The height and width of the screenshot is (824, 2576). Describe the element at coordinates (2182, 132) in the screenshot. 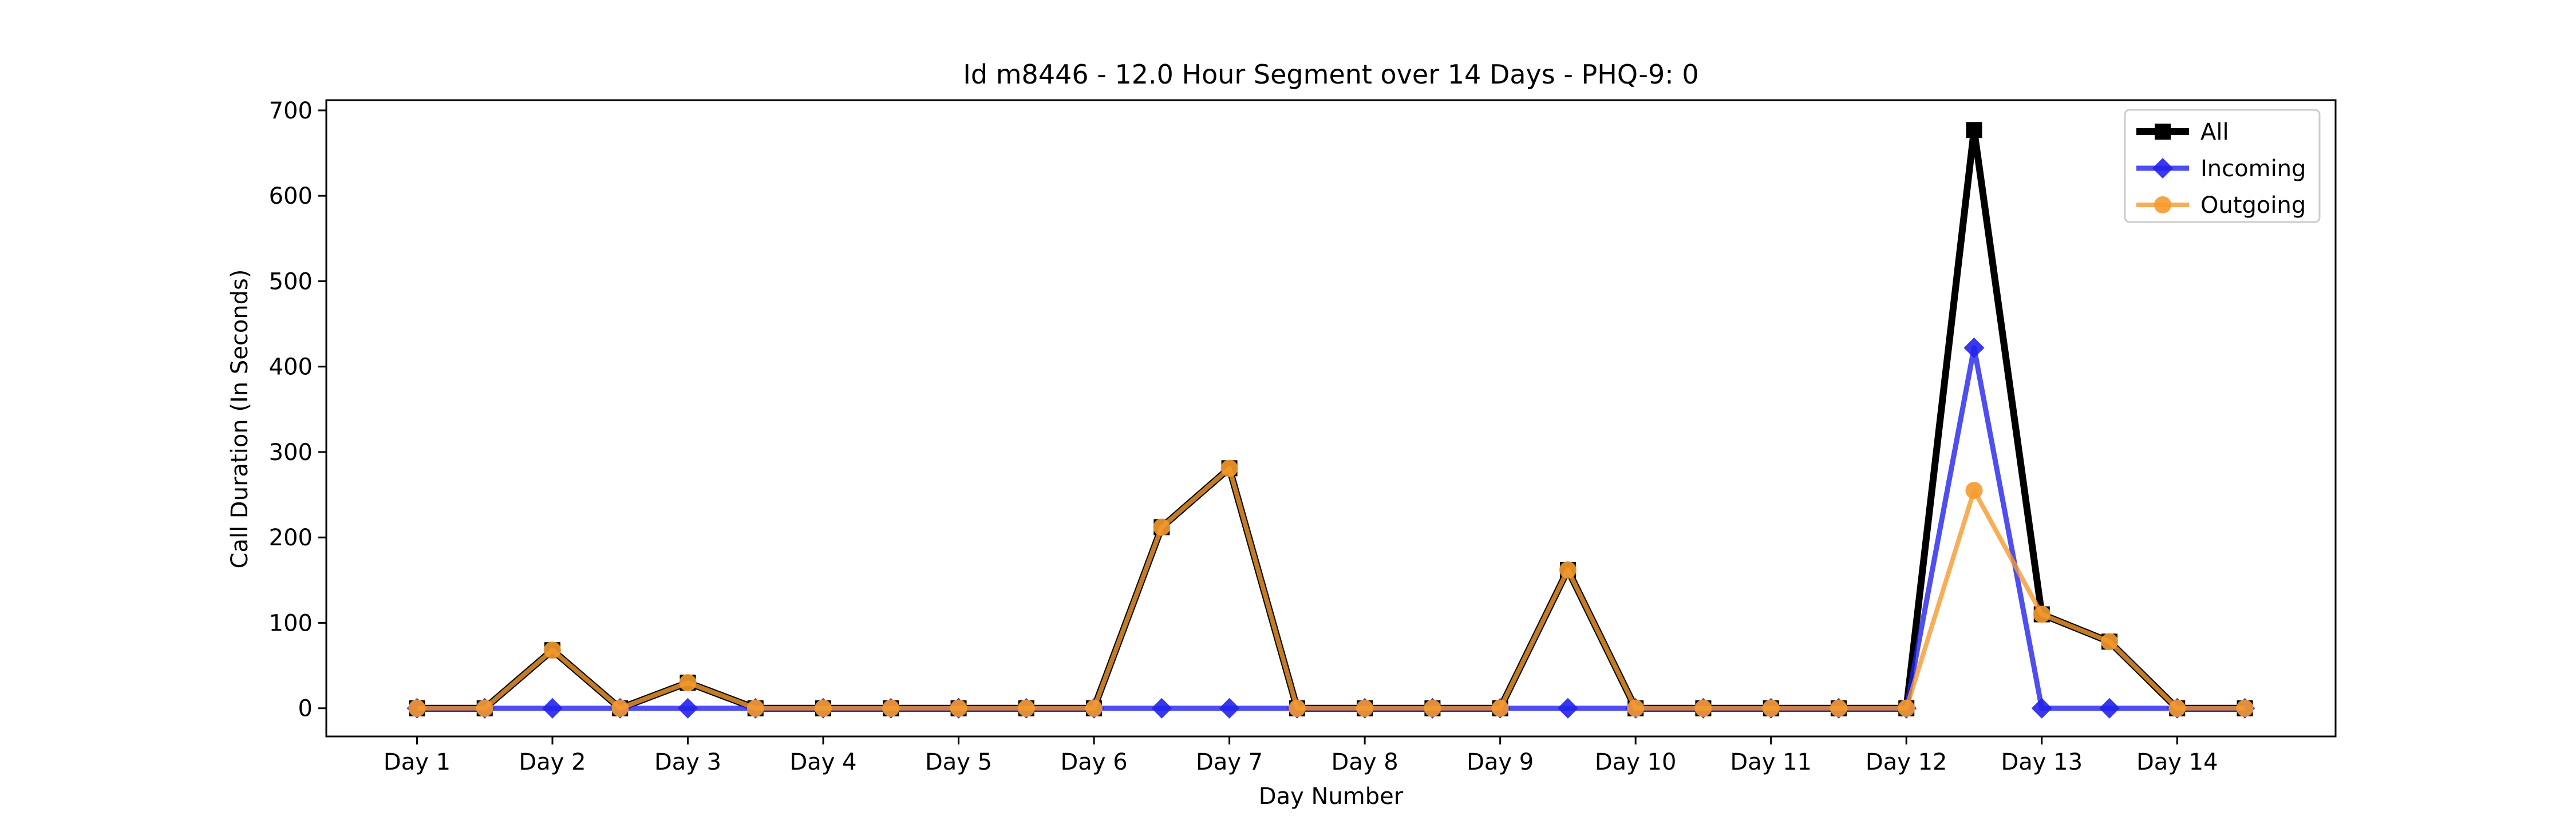

I see `legend-entry-all: All` at that location.